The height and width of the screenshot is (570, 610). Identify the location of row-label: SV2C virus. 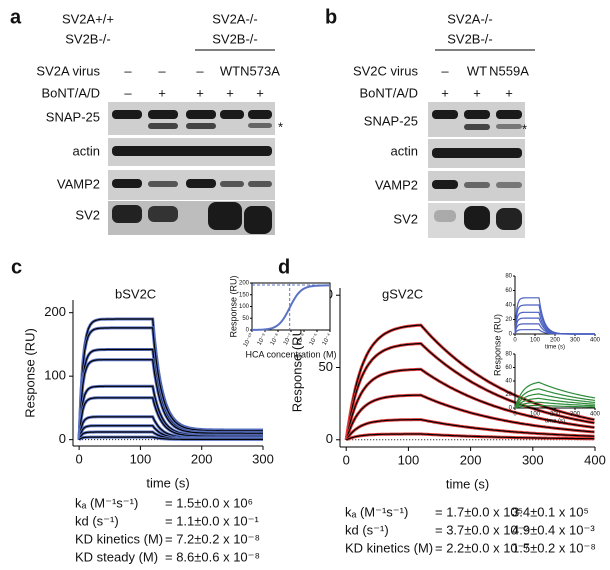
(386, 70).